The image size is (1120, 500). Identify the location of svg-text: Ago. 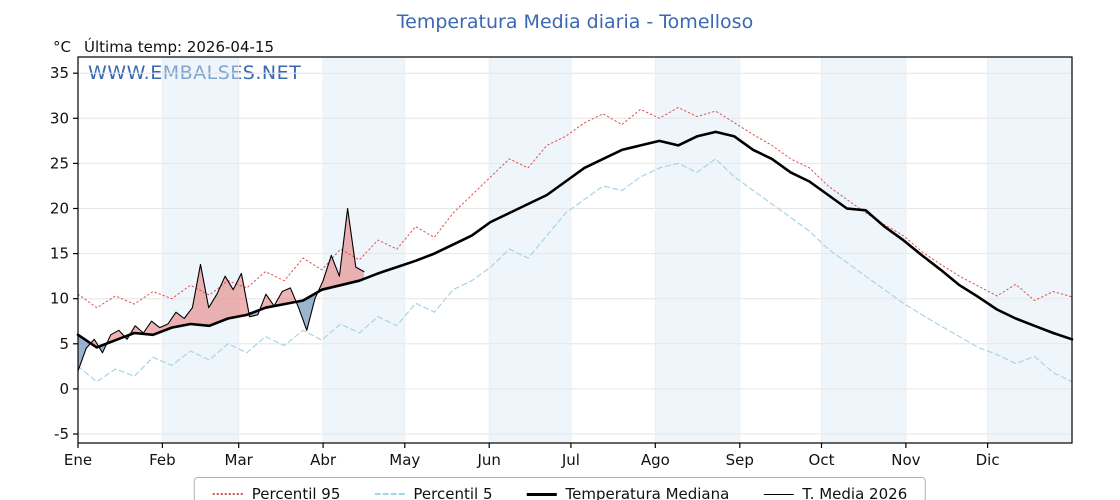
(655, 460).